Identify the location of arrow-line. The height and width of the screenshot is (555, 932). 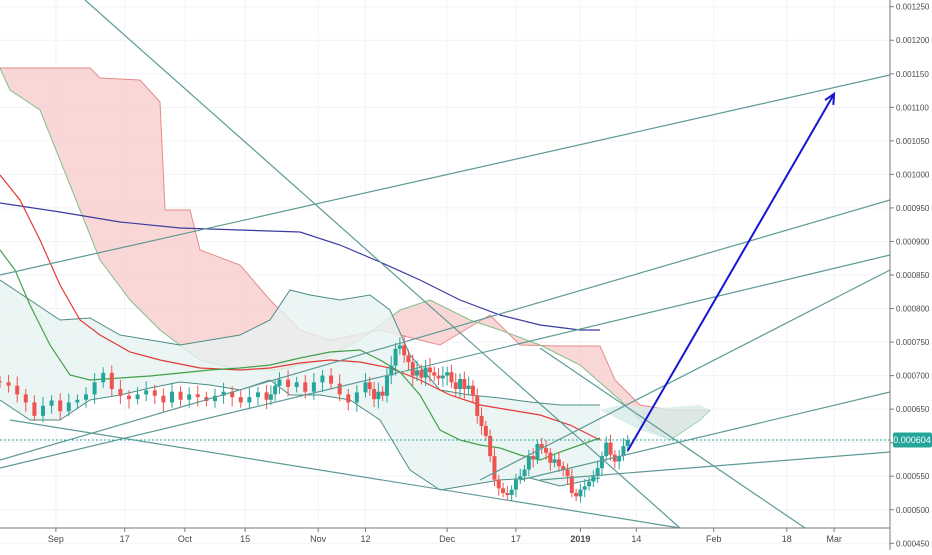
(730, 272).